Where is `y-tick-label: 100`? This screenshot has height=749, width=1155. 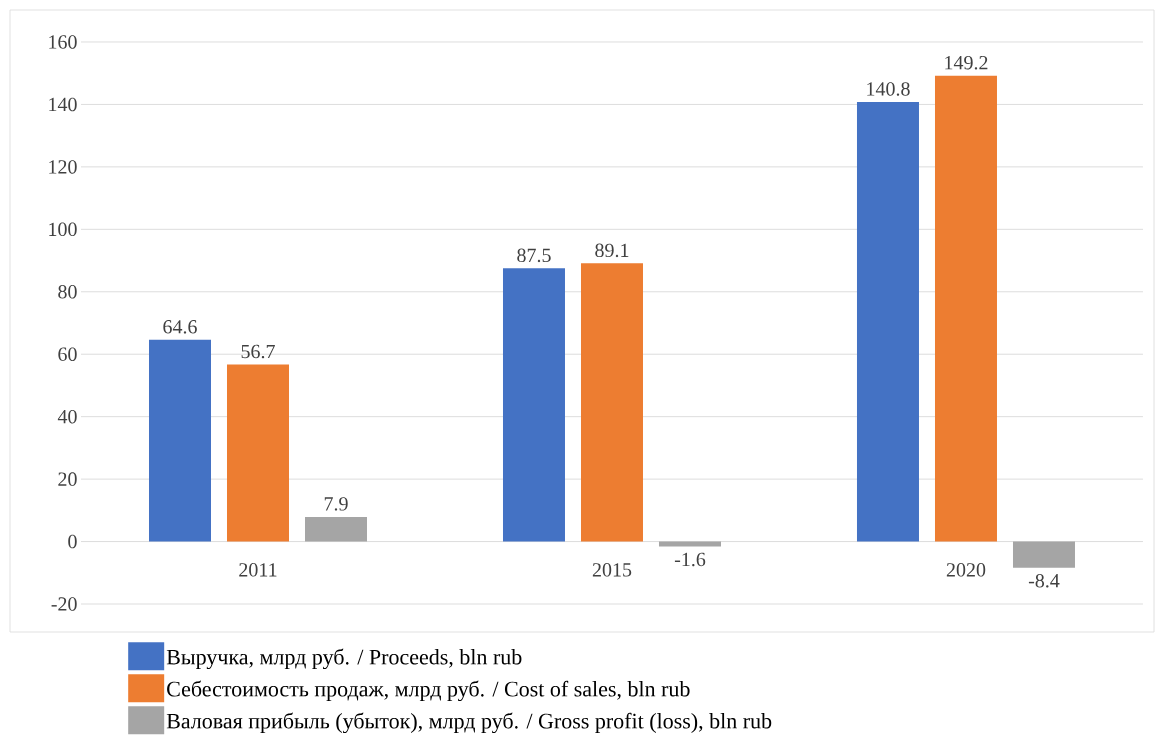
y-tick-label: 100 is located at coordinates (63, 229).